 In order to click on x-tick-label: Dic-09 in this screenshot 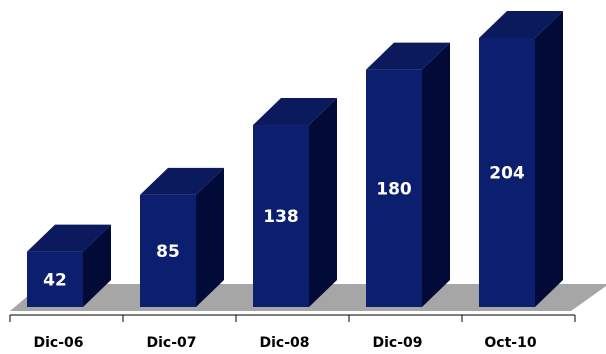, I will do `click(397, 343)`.